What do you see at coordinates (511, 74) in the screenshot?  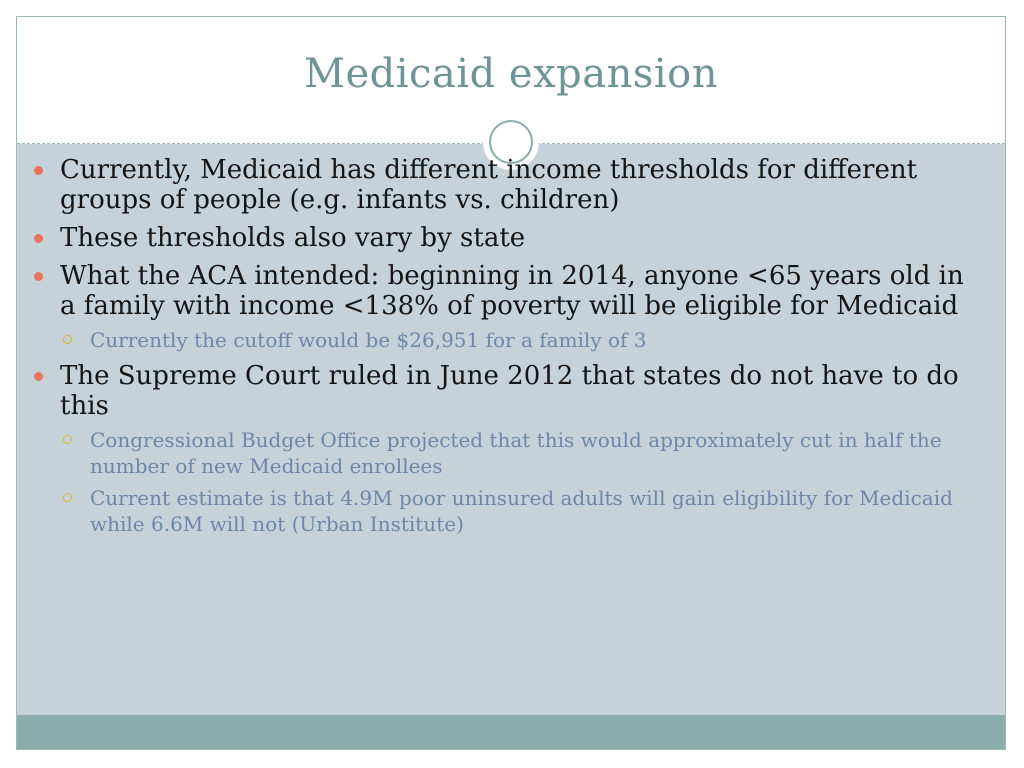 I see `slide-title: Medicaid expansion` at bounding box center [511, 74].